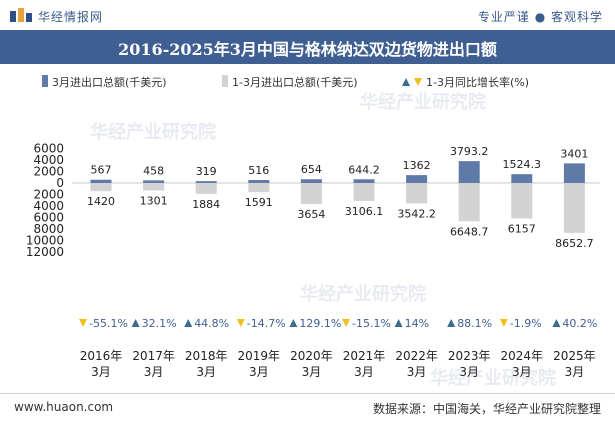 Image resolution: width=615 pixels, height=427 pixels. I want to click on legend-swatch-ytd, so click(225, 81).